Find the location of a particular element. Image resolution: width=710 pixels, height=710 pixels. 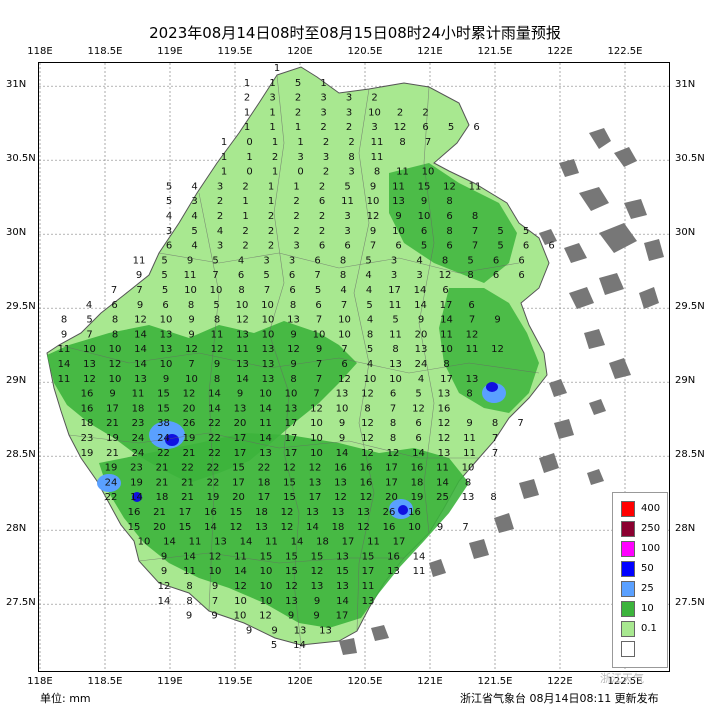

rain-value: 22 is located at coordinates (214, 438).